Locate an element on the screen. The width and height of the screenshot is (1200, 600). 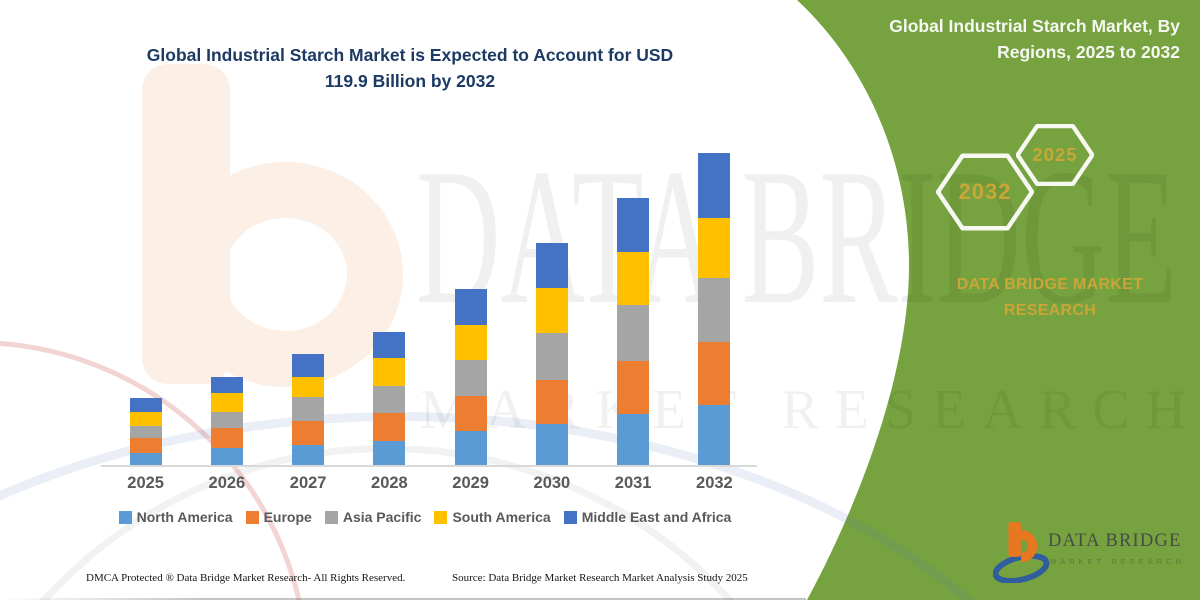
bar-segment-2025-europe is located at coordinates (145, 445).